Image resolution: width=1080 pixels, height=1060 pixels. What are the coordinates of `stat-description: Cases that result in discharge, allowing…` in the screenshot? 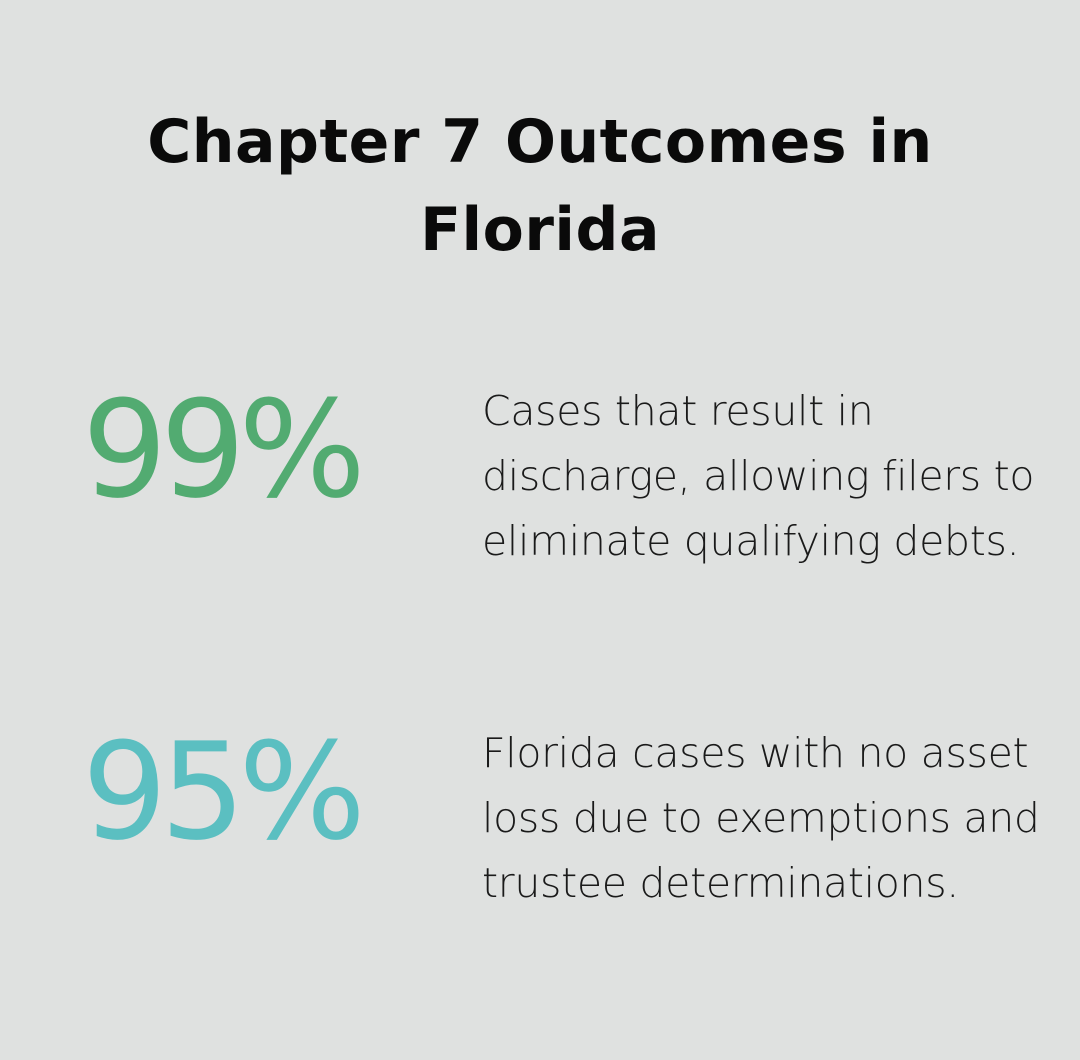 It's located at (758, 476).